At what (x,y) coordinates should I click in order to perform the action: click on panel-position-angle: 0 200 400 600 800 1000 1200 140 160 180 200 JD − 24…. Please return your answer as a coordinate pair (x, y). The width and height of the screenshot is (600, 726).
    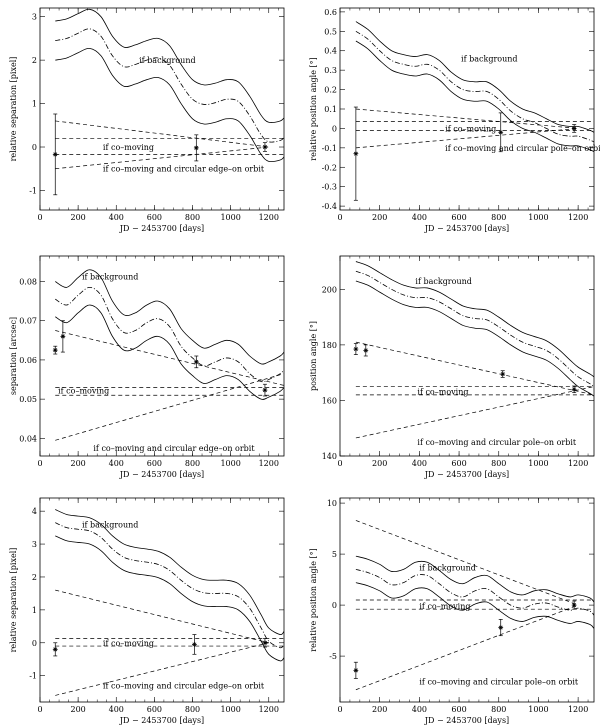
    Looking at the image, I should click on (452, 367).